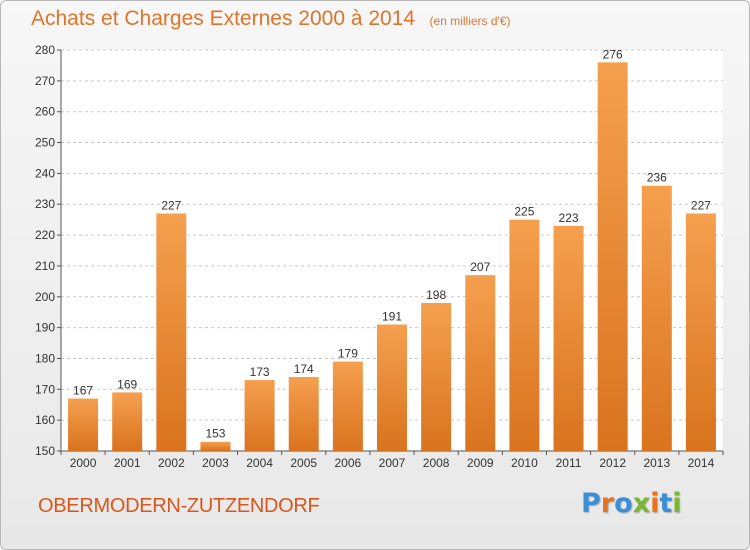 The height and width of the screenshot is (550, 750). I want to click on data-label-2007: 191, so click(392, 317).